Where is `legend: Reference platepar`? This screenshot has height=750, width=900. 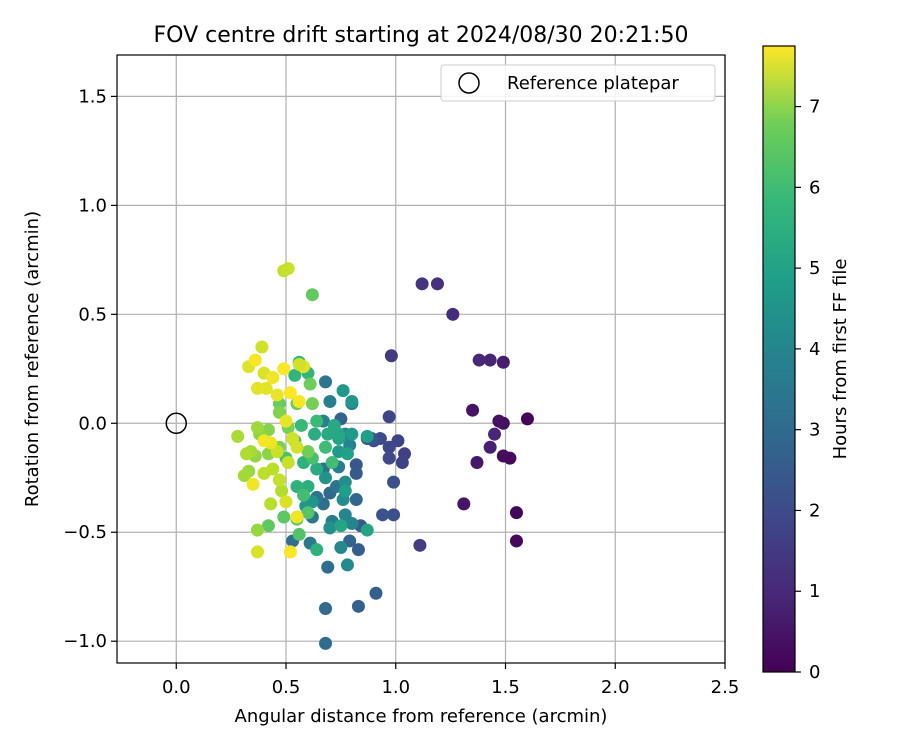
legend: Reference platepar is located at coordinates (578, 83).